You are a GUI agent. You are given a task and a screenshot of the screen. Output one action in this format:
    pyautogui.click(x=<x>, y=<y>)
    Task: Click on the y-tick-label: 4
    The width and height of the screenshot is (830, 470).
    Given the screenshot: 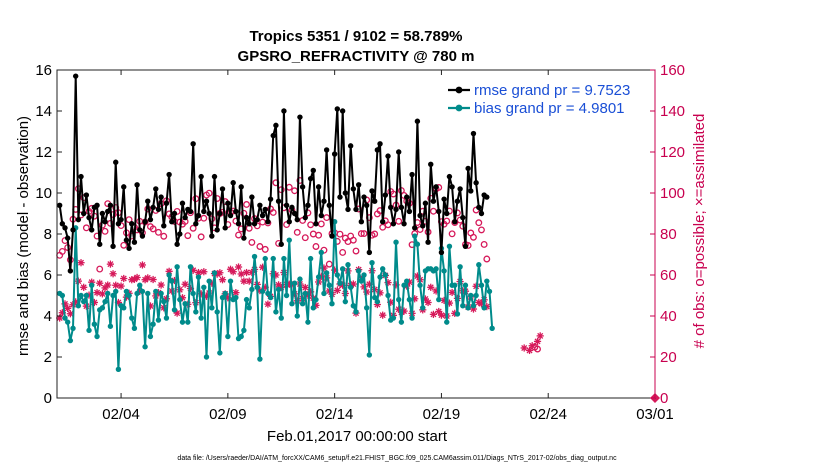 What is the action you would take?
    pyautogui.click(x=48, y=316)
    